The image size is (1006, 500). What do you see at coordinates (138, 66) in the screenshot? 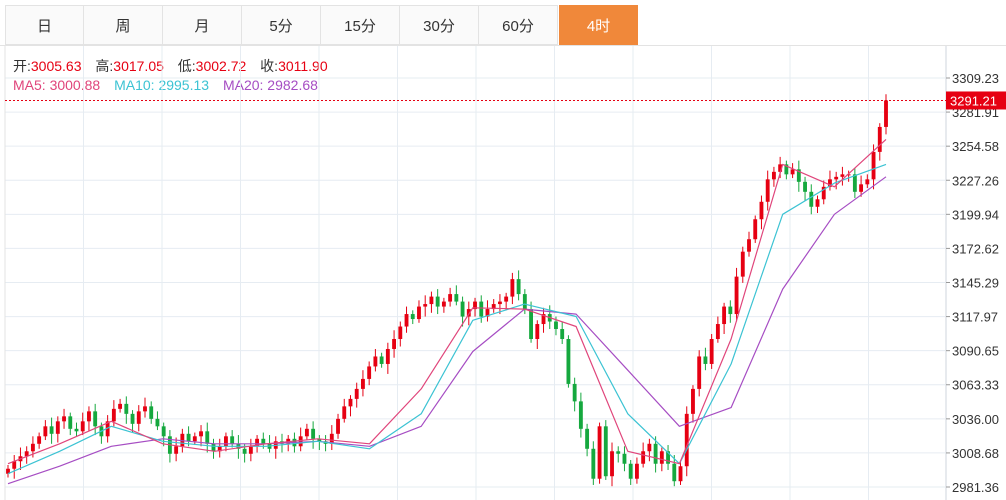
I see `high-value: 3017.05` at bounding box center [138, 66].